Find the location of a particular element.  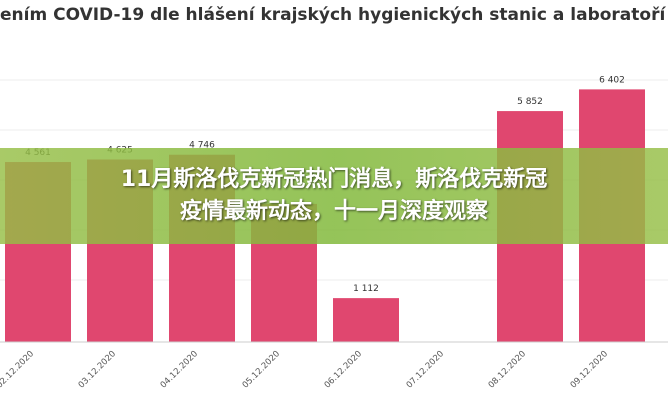

x-tick-label: 08.12.2020 is located at coordinates (507, 369).